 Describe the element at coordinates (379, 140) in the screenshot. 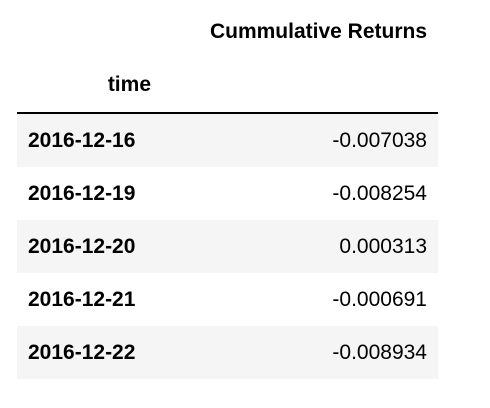

I see `row-value-cell: -0.007038` at that location.